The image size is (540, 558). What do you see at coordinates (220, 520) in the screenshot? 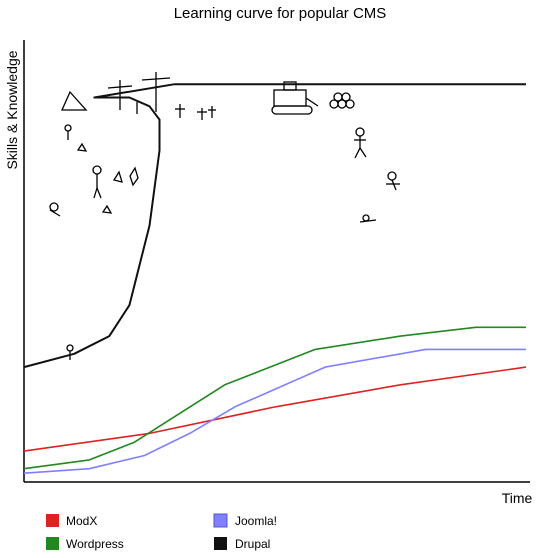
I see `legend-swatch-joomla` at bounding box center [220, 520].